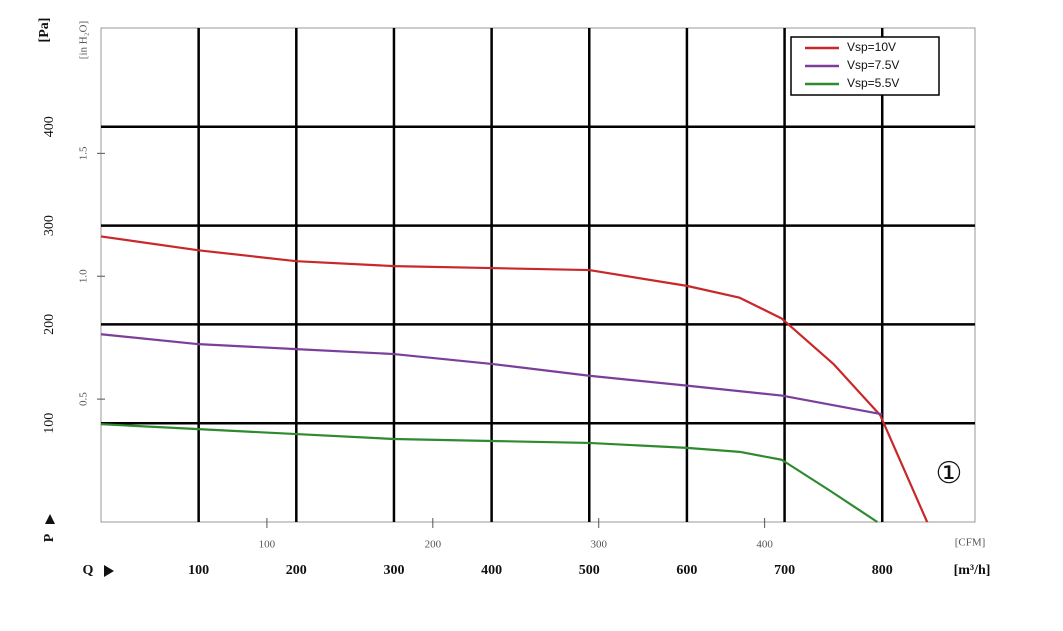 This screenshot has width=1063, height=631. What do you see at coordinates (49, 225) in the screenshot?
I see `y-tick-label: 300` at bounding box center [49, 225].